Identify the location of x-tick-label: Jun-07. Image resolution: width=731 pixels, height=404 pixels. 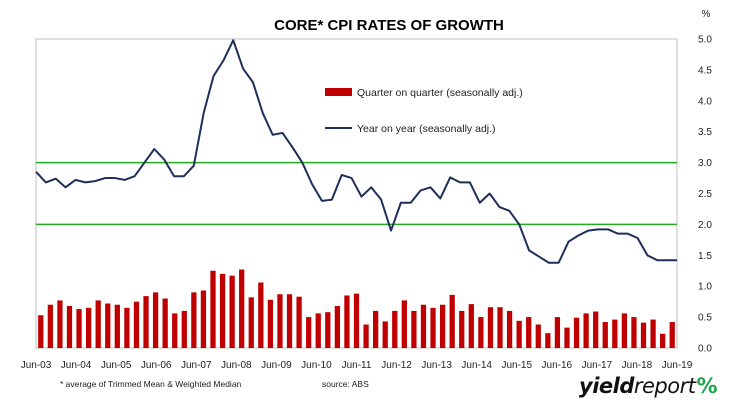
(196, 365).